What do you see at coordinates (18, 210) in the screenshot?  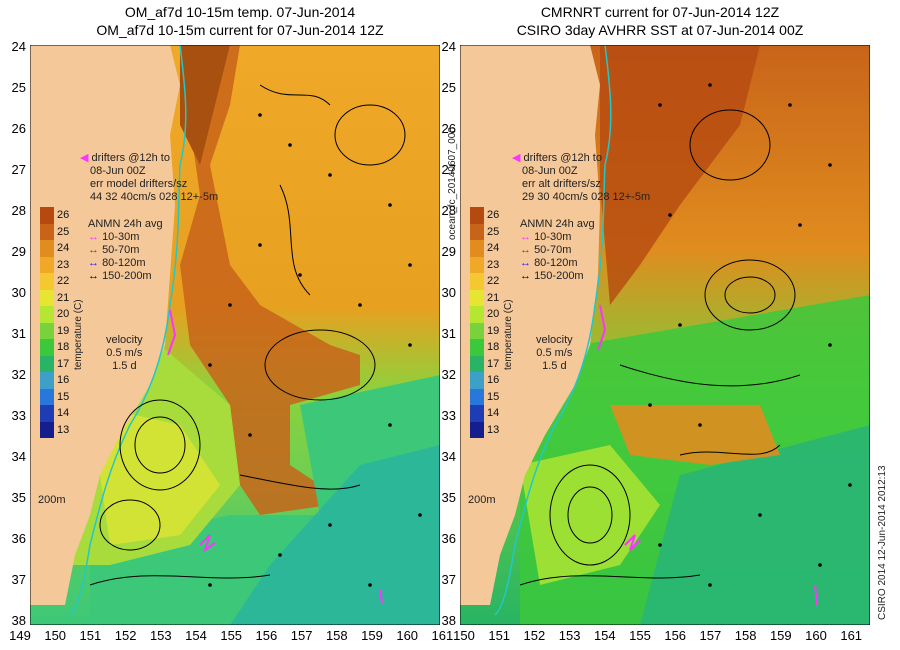 I see `latitude-tick-label: 28` at bounding box center [18, 210].